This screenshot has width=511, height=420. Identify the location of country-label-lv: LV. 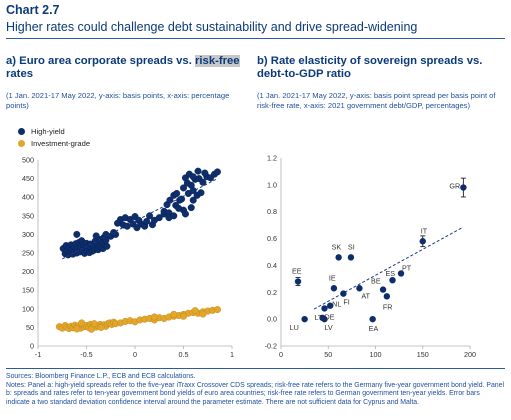
(328, 327).